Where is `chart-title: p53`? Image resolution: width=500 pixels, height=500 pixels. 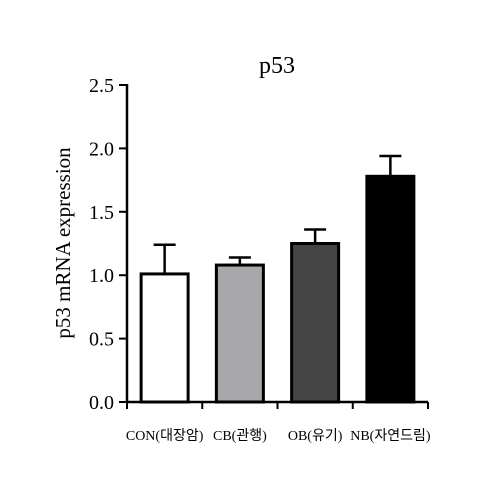 chart-title: p53 is located at coordinates (277, 66).